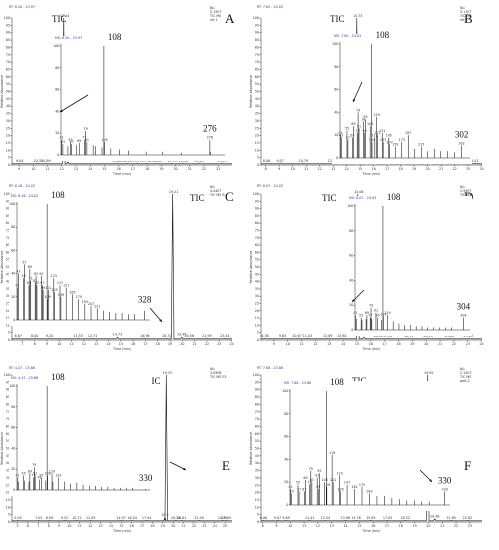  I want to click on panel-letter: A, so click(230, 18).